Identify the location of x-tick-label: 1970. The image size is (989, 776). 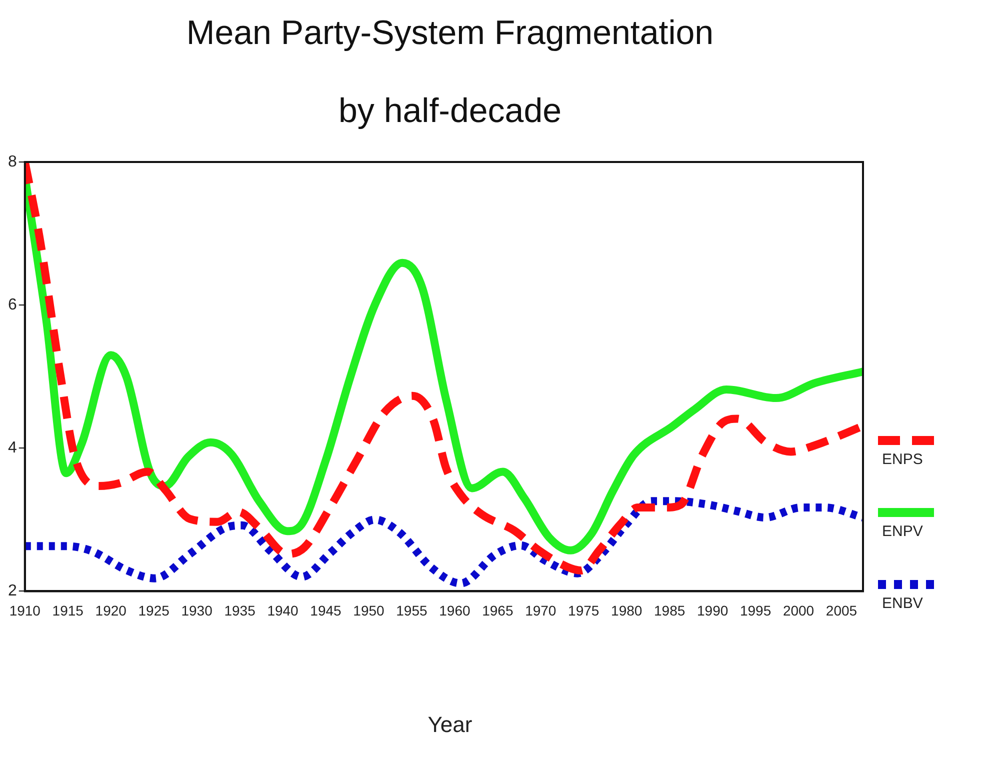
(540, 610).